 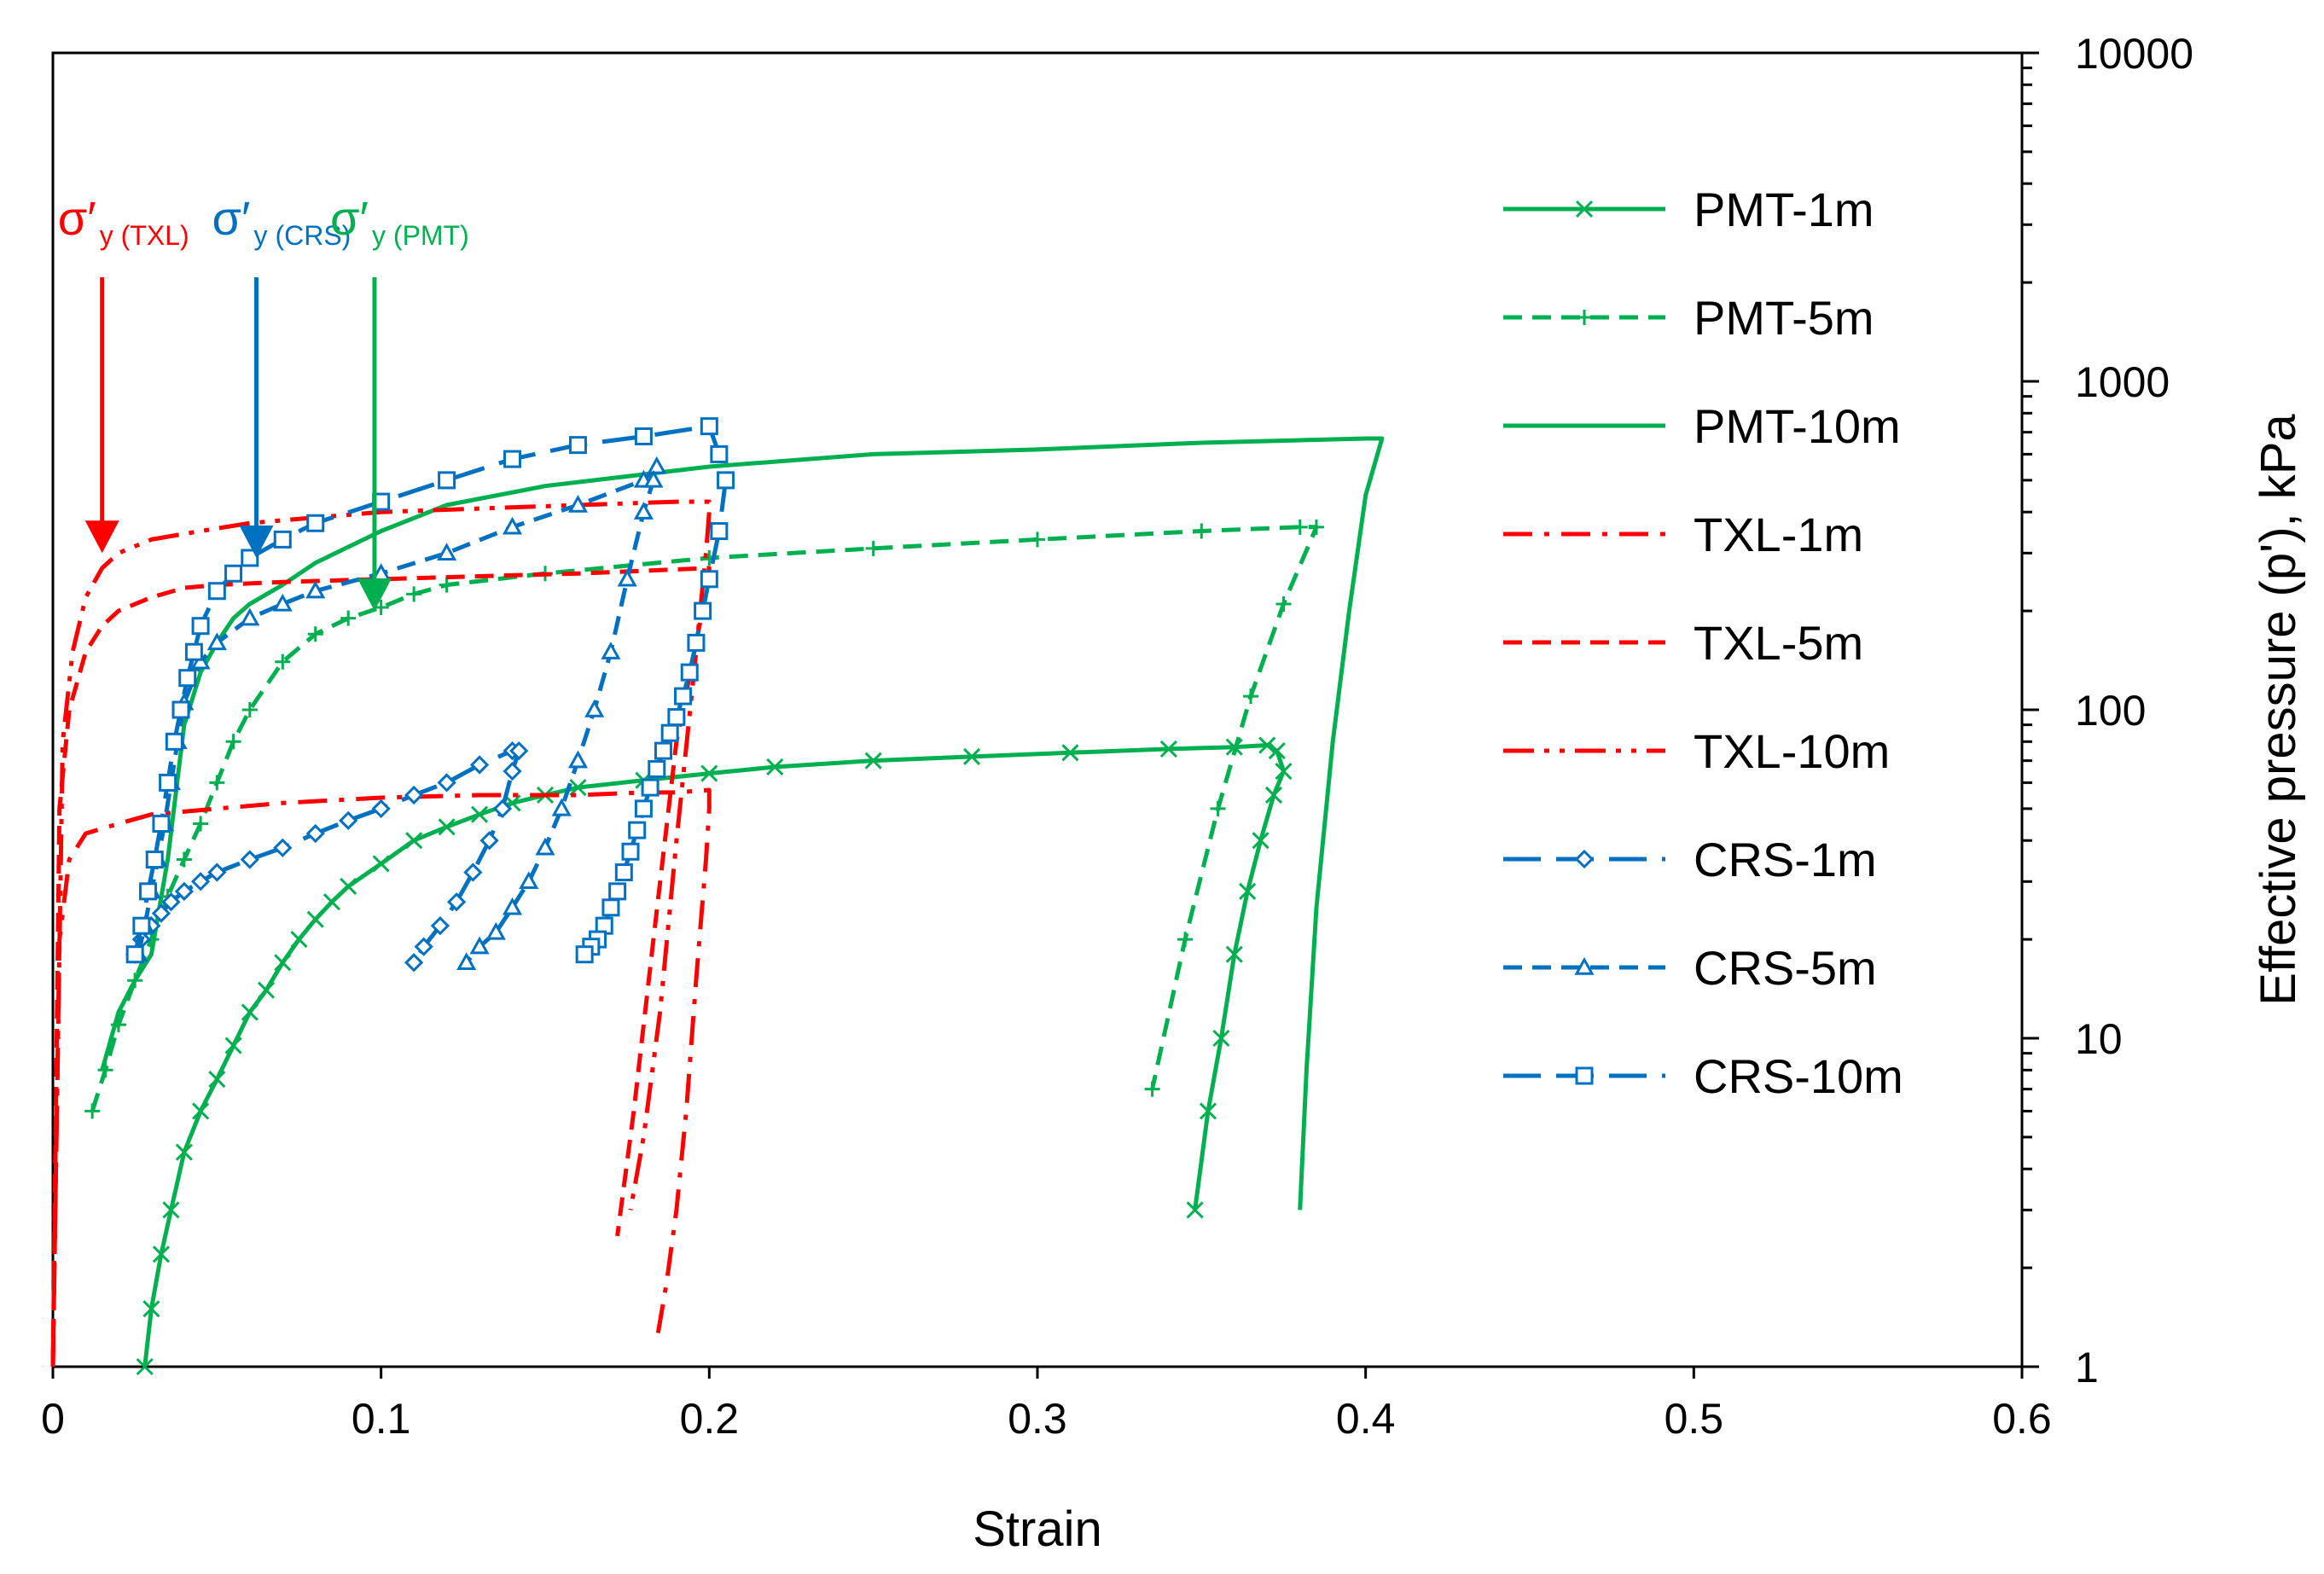 What do you see at coordinates (2278, 710) in the screenshot?
I see `y-axis-title: Effective pressure (p'), kPa` at bounding box center [2278, 710].